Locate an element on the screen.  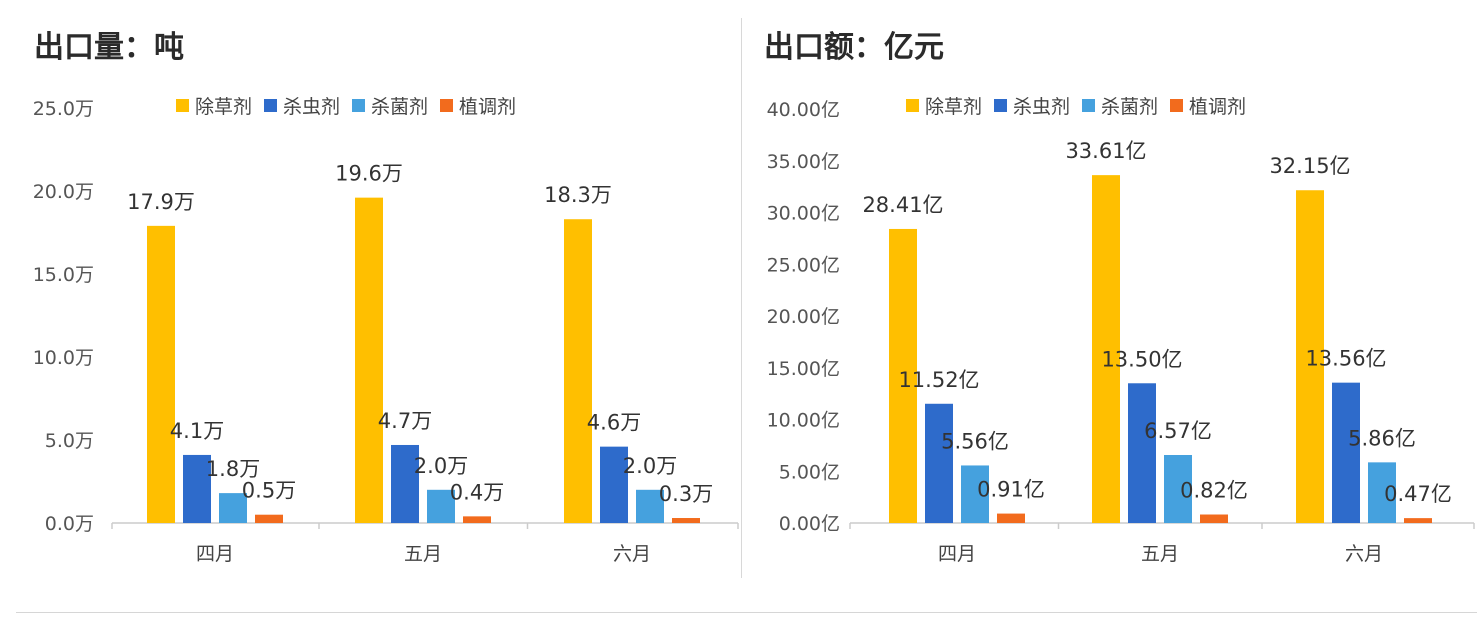
data-label: 0.82亿 is located at coordinates (1214, 491).